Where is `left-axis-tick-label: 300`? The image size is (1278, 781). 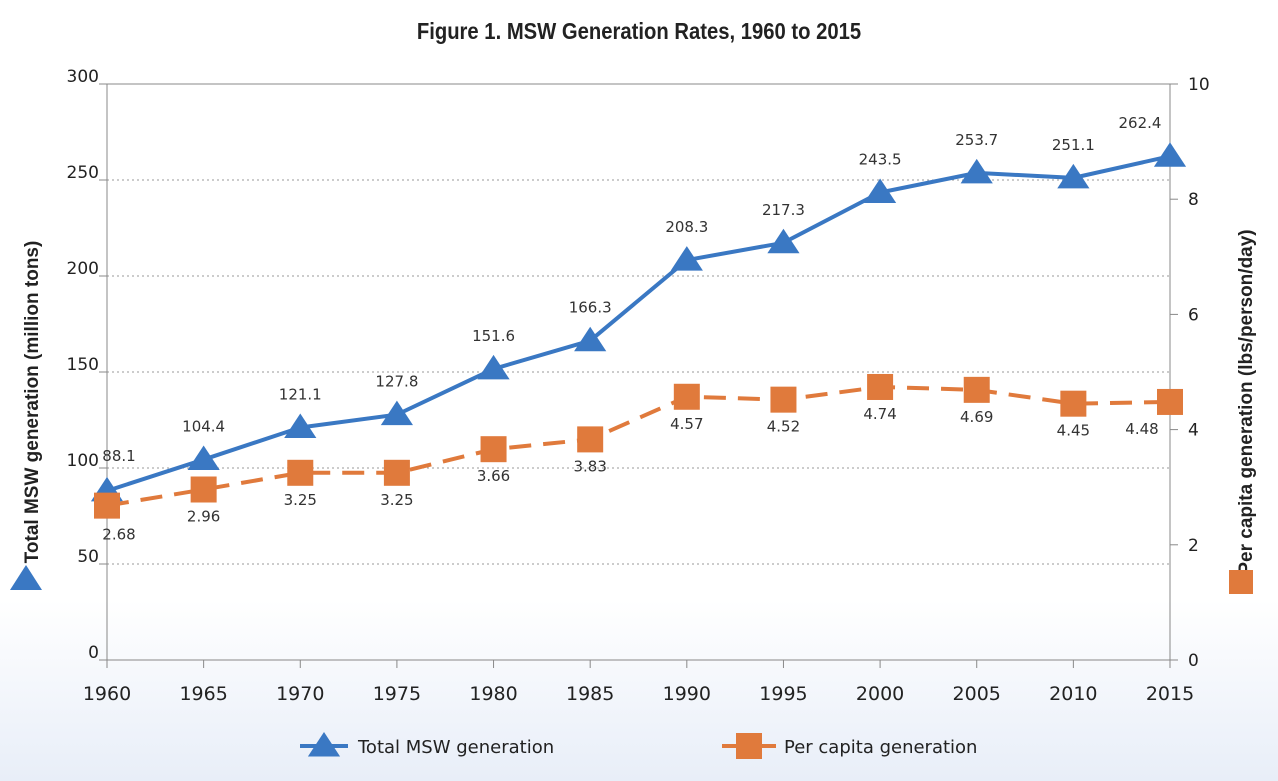
left-axis-tick-label: 300 is located at coordinates (83, 77).